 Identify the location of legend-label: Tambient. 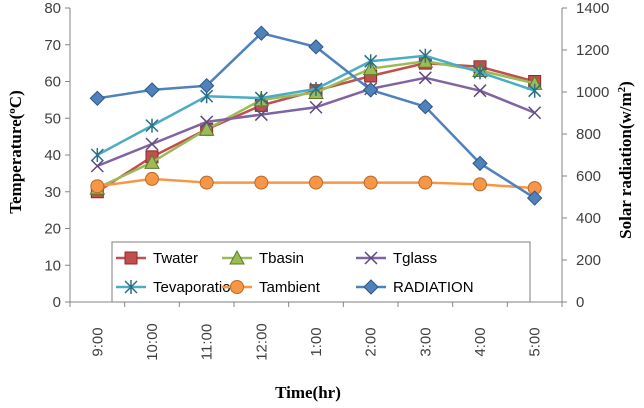
(290, 287).